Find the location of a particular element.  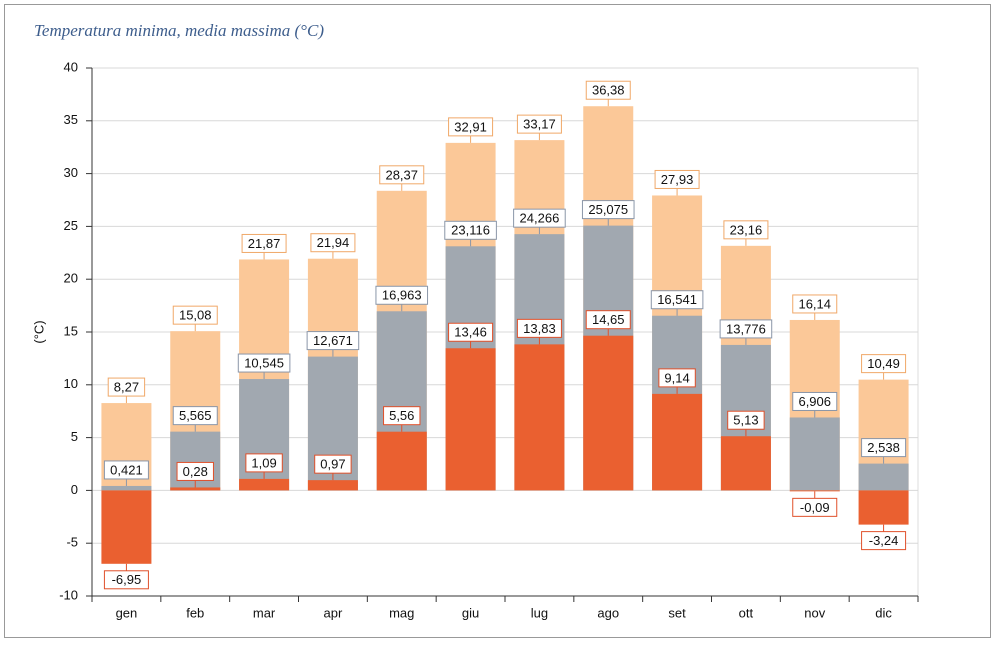

data-label: 8,27 is located at coordinates (126, 387).